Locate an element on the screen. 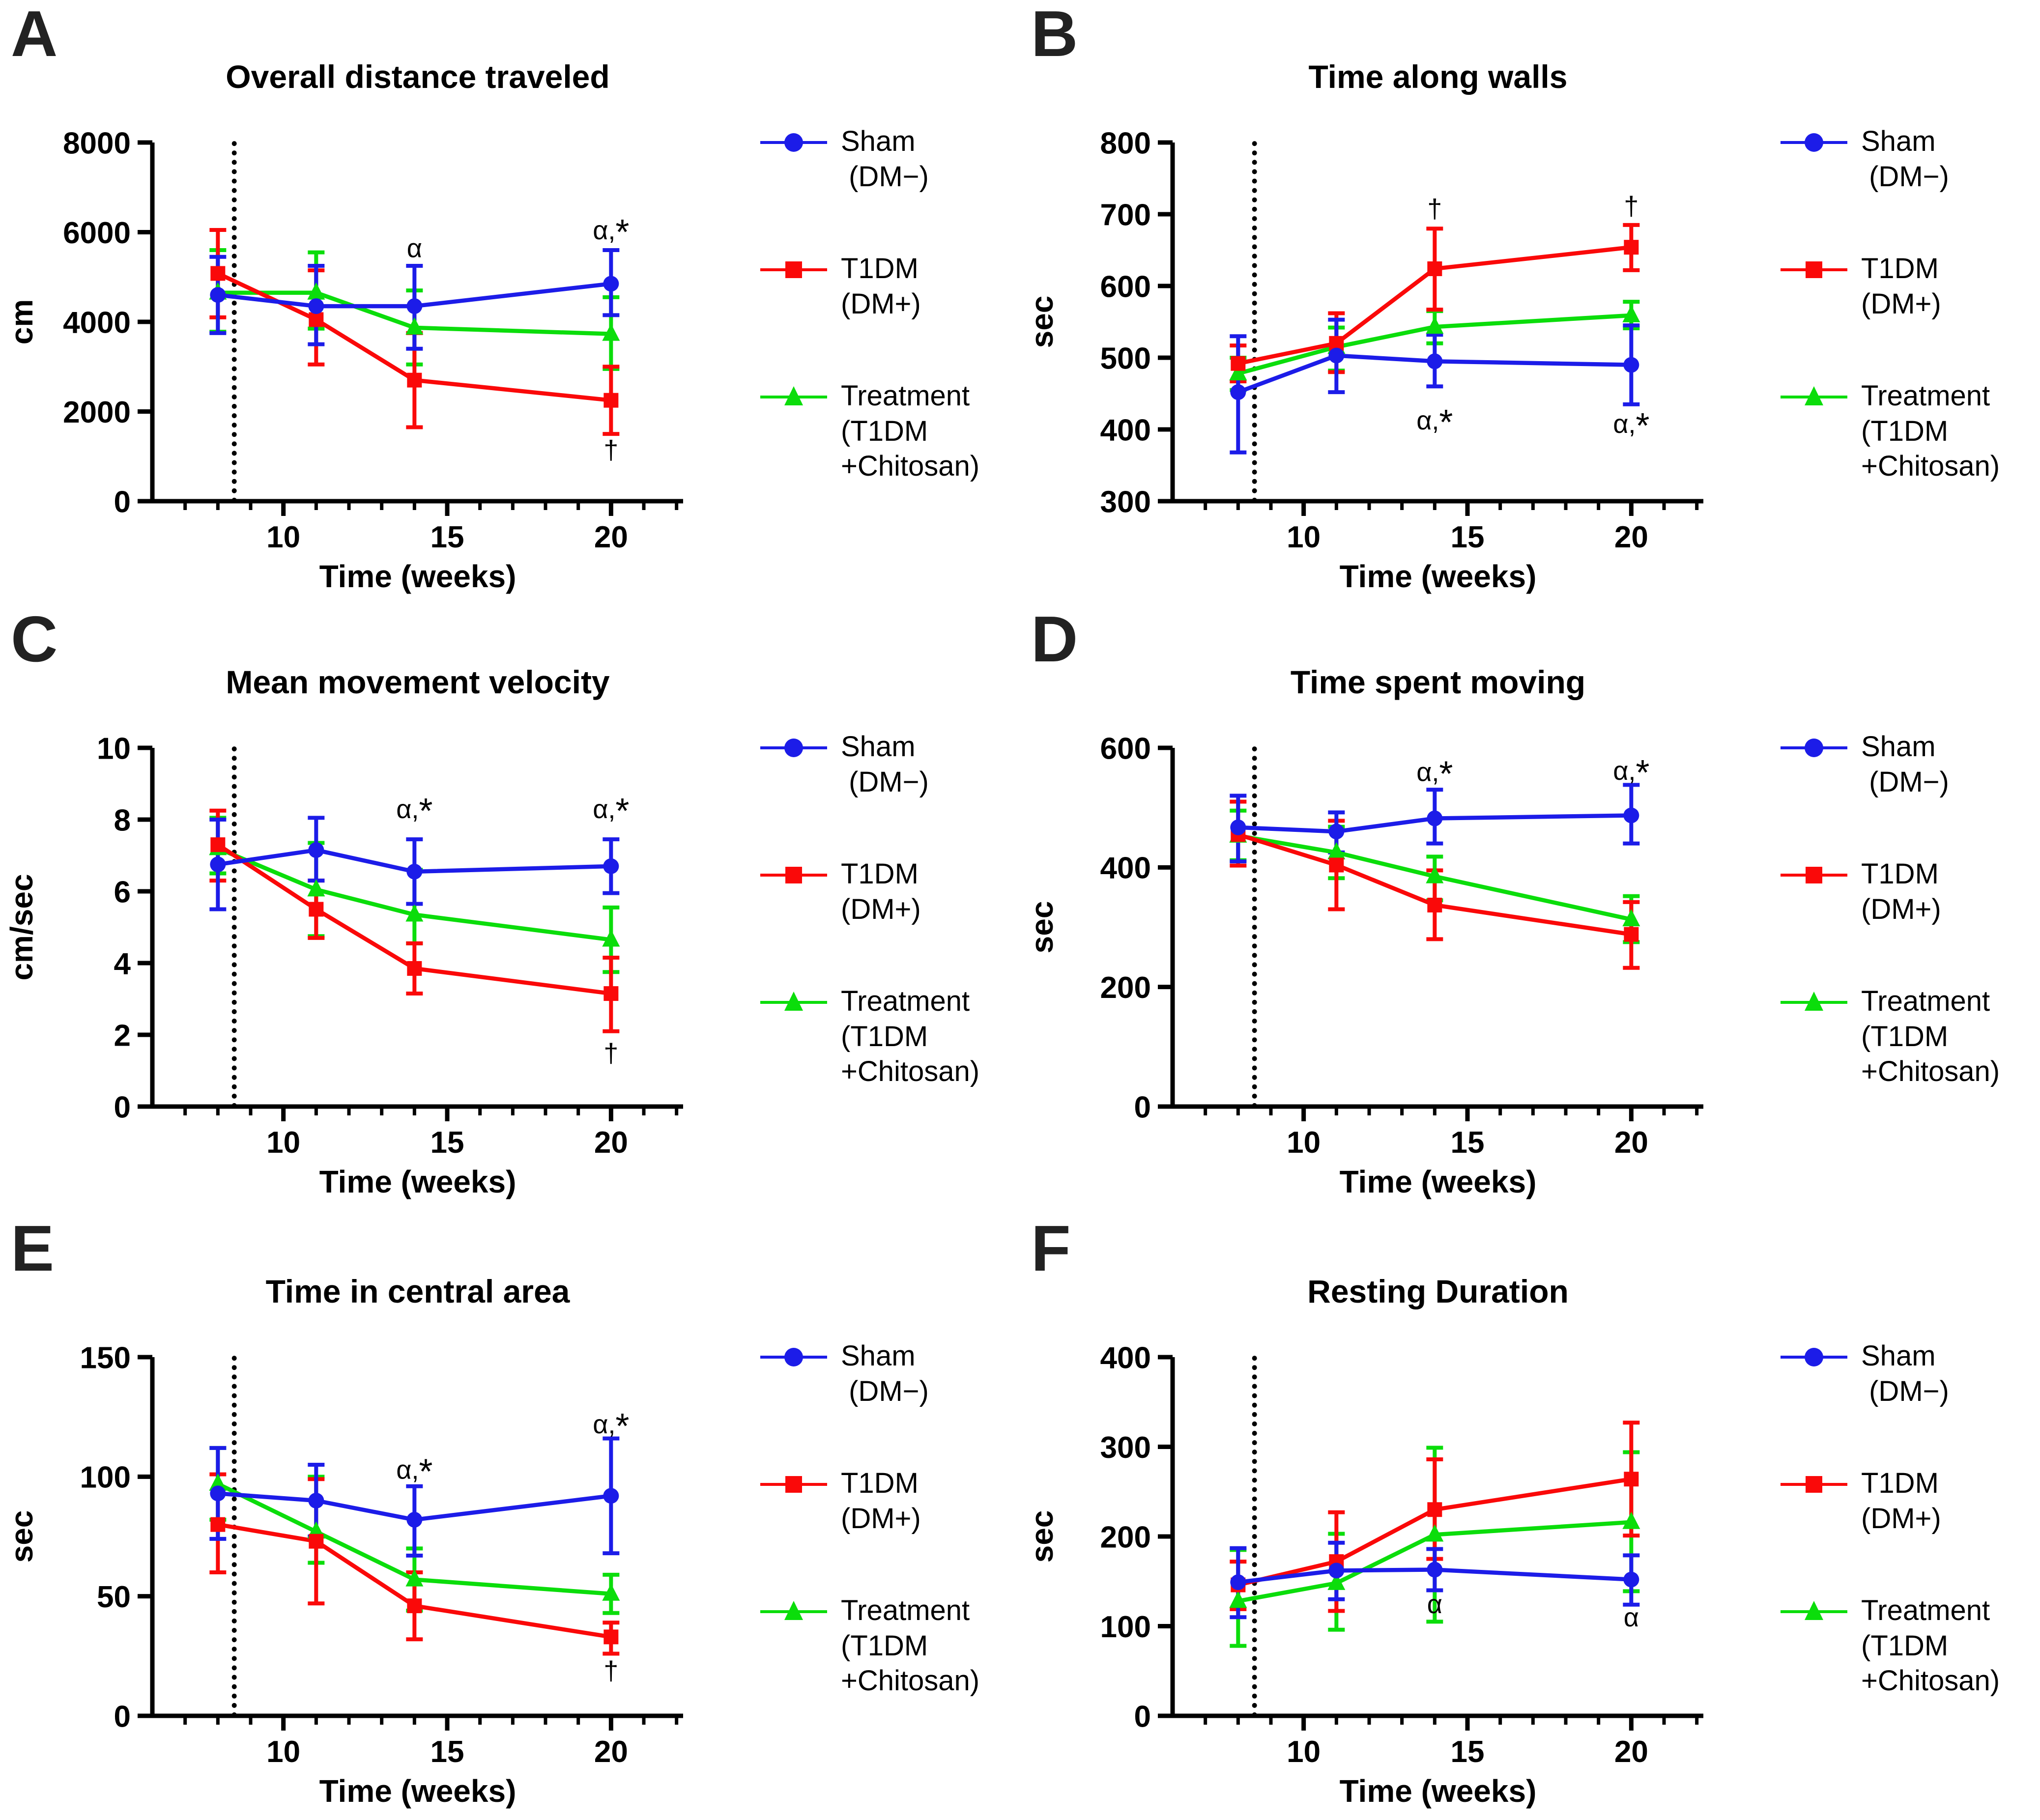 The image size is (2040, 1820). plot-area-B: 10 15 20 300 400 500 600 700 800 sec † † α,* α,* is located at coordinates (1363, 340).